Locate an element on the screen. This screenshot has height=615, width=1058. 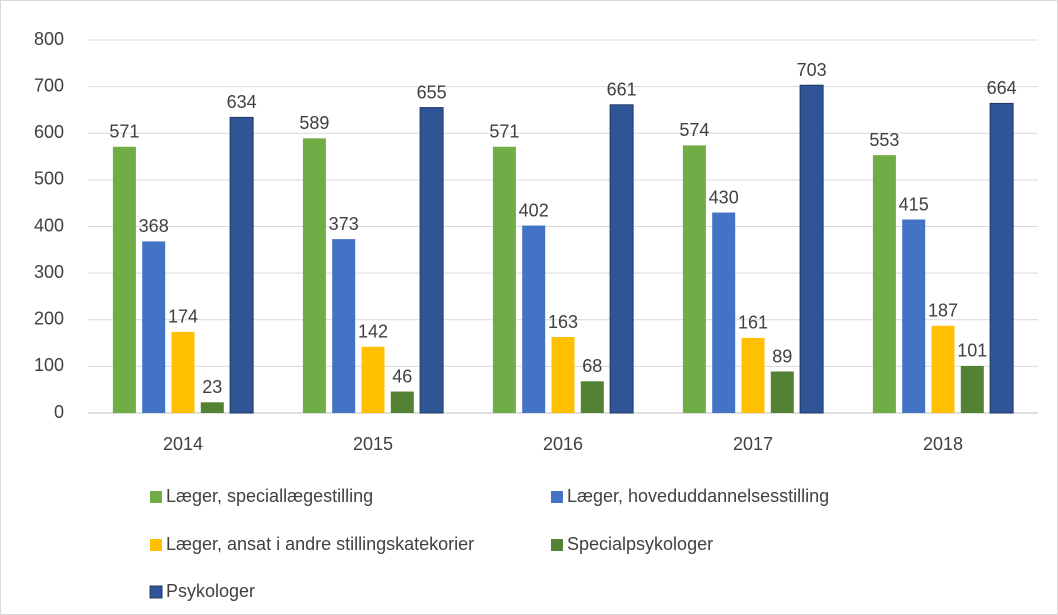
legend-label: Psykologer is located at coordinates (210, 591).